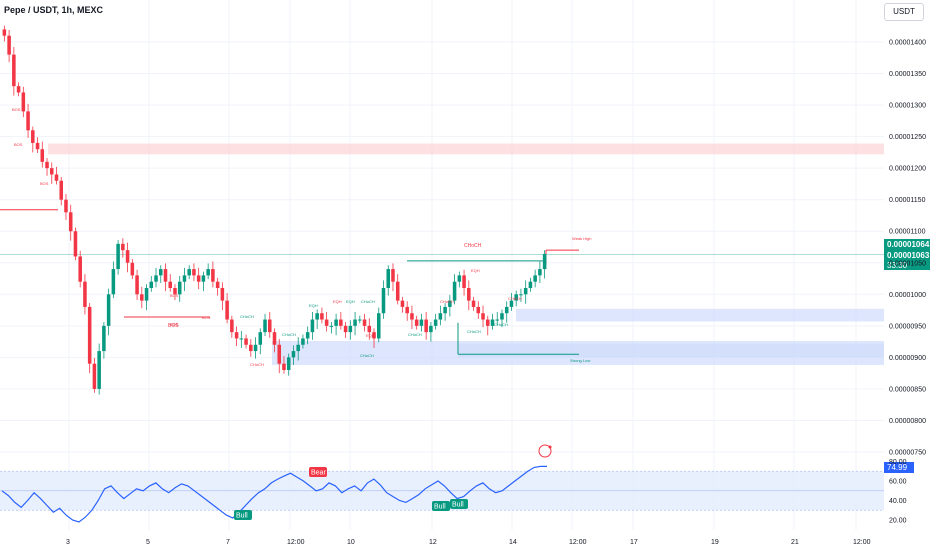  I want to click on time-tick-label: 12:00, so click(862, 542).